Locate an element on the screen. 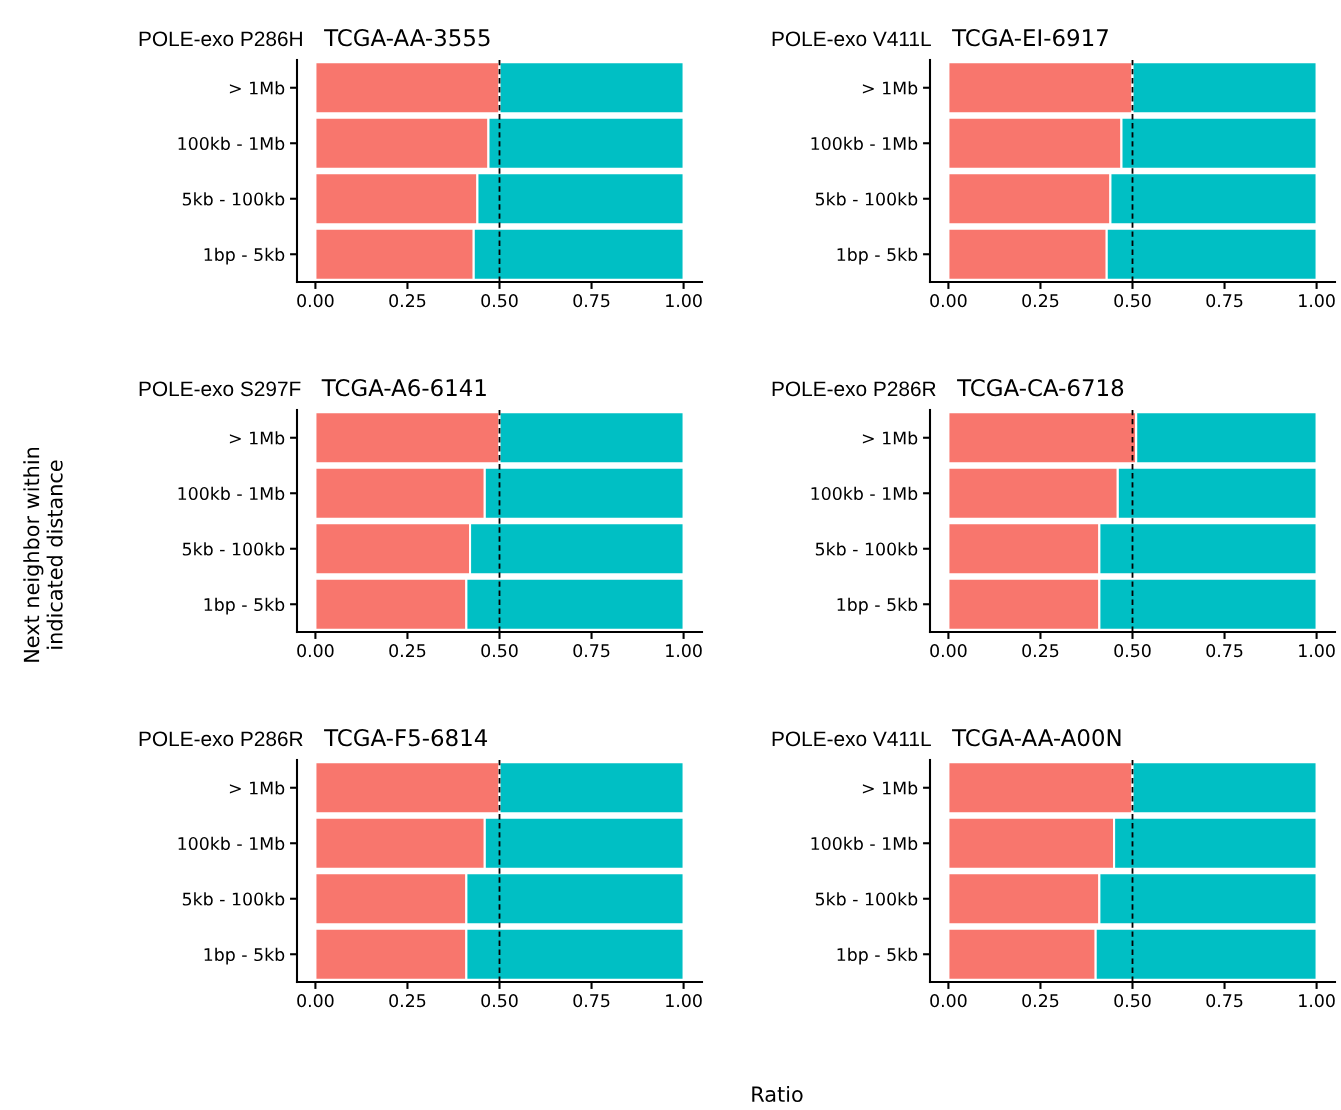 This screenshot has height=1110, width=1341. chart-subtitle: TCGA-CA-6718 is located at coordinates (1040, 387).